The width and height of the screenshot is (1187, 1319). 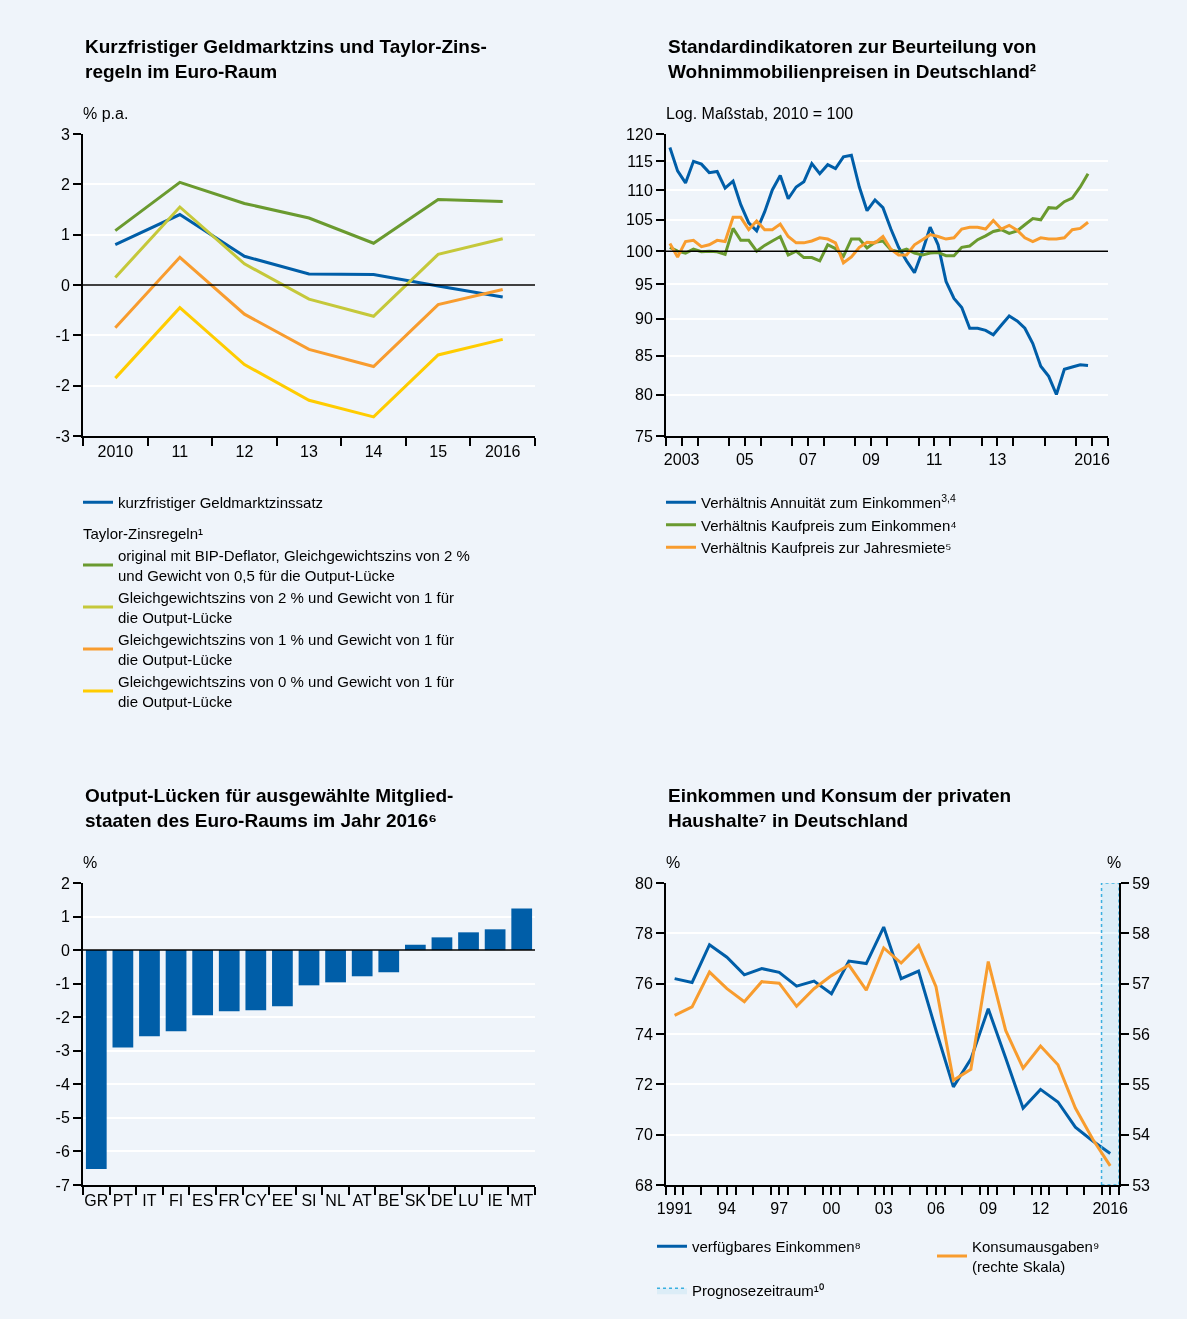 What do you see at coordinates (123, 1201) in the screenshot?
I see `x-tick-label: PT` at bounding box center [123, 1201].